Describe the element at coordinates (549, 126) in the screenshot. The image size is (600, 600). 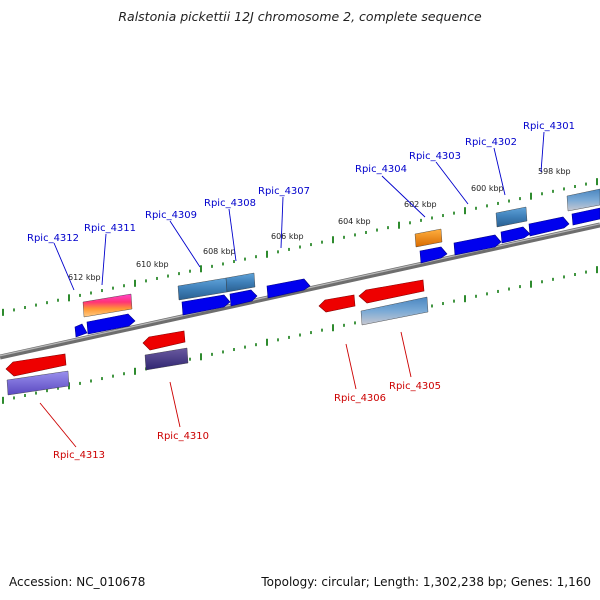
I see `gene-label-rpic-4301: Rpic_4301` at that location.